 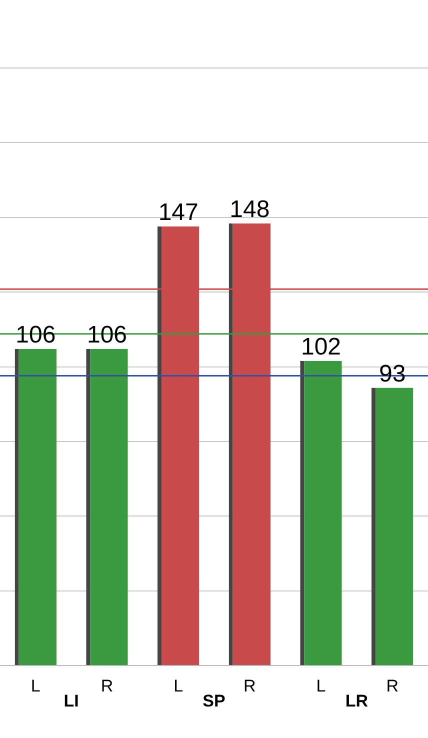 What do you see at coordinates (71, 700) in the screenshot?
I see `text: LI` at bounding box center [71, 700].